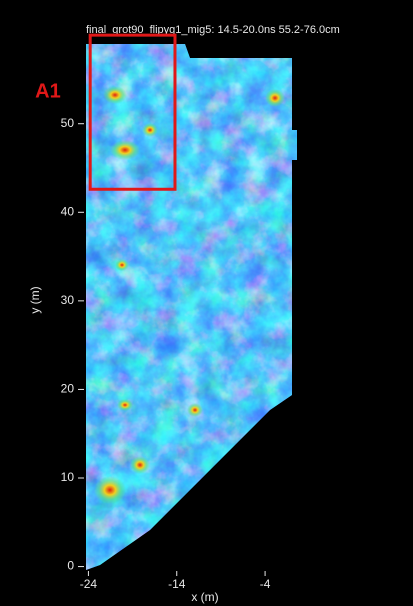 This screenshot has height=606, width=413. What do you see at coordinates (132, 112) in the screenshot?
I see `annotation-box` at bounding box center [132, 112].